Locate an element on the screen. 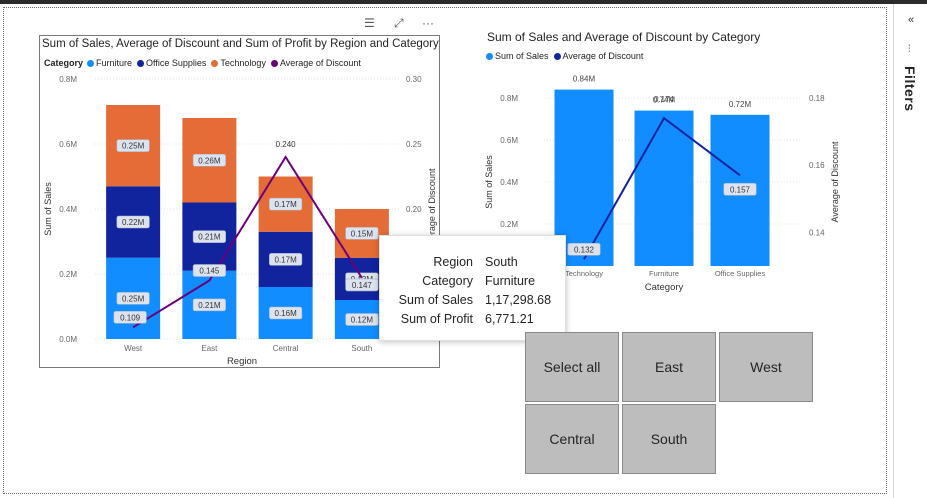 The width and height of the screenshot is (927, 498). bar-data-label: 0.16M is located at coordinates (286, 313).